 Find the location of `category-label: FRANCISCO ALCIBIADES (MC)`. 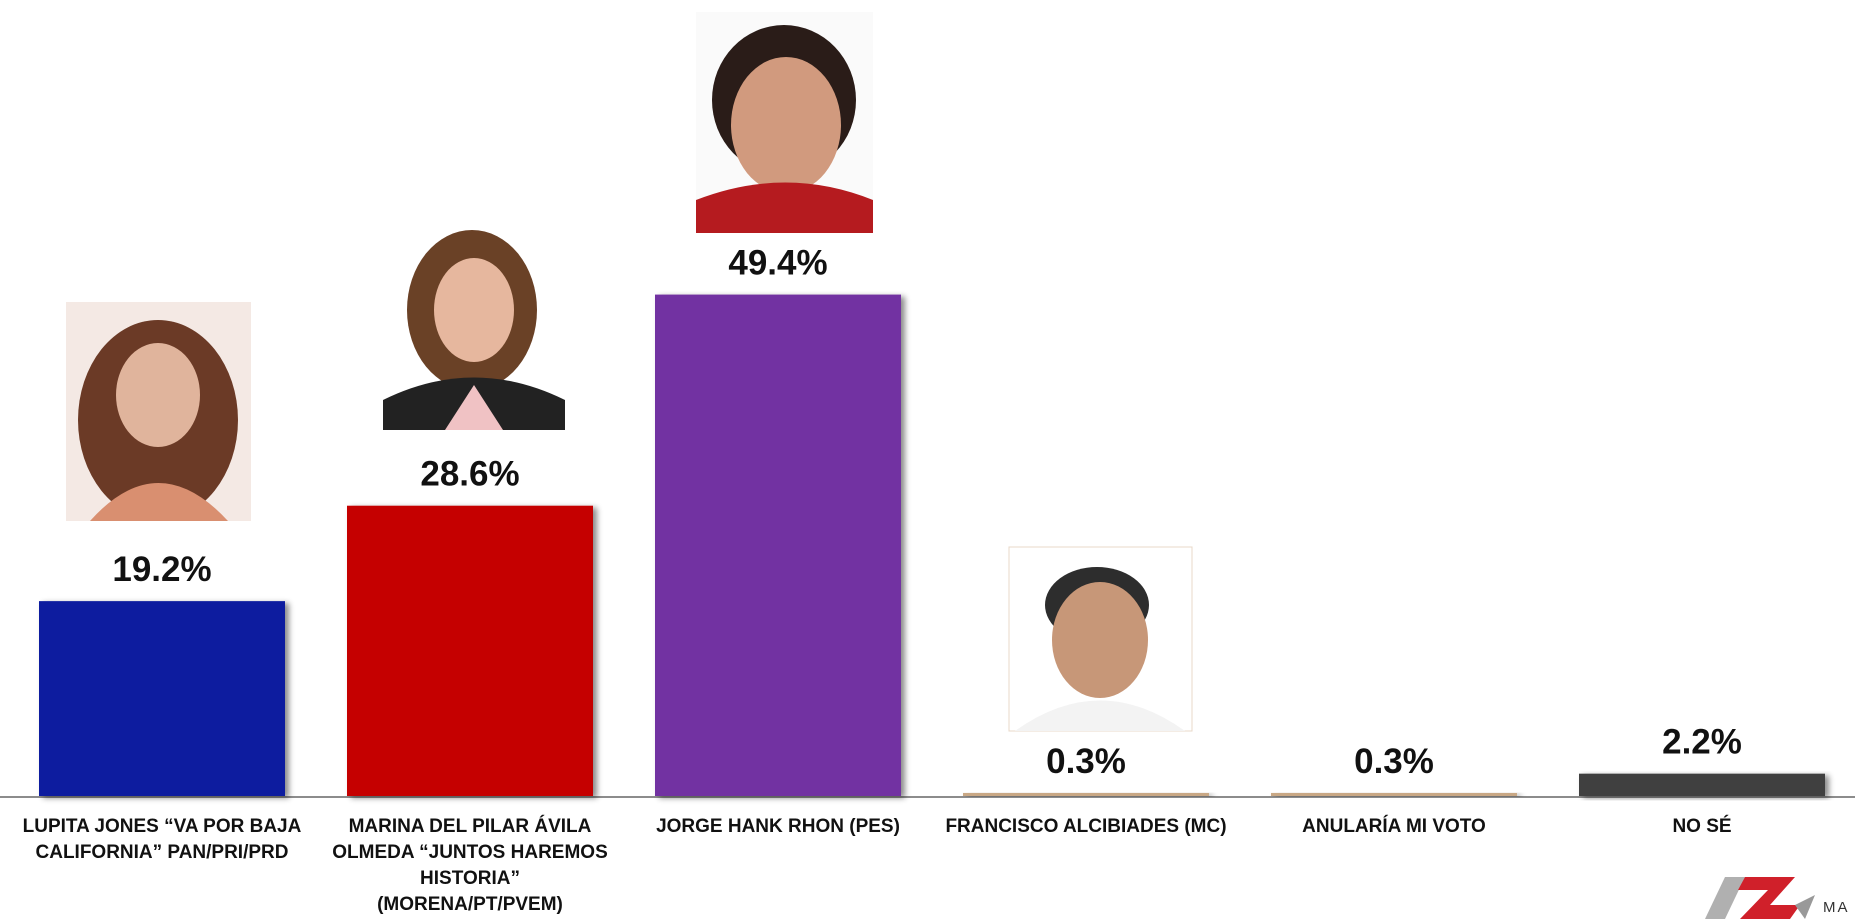

category-label: FRANCISCO ALCIBIADES (MC) is located at coordinates (1086, 826).